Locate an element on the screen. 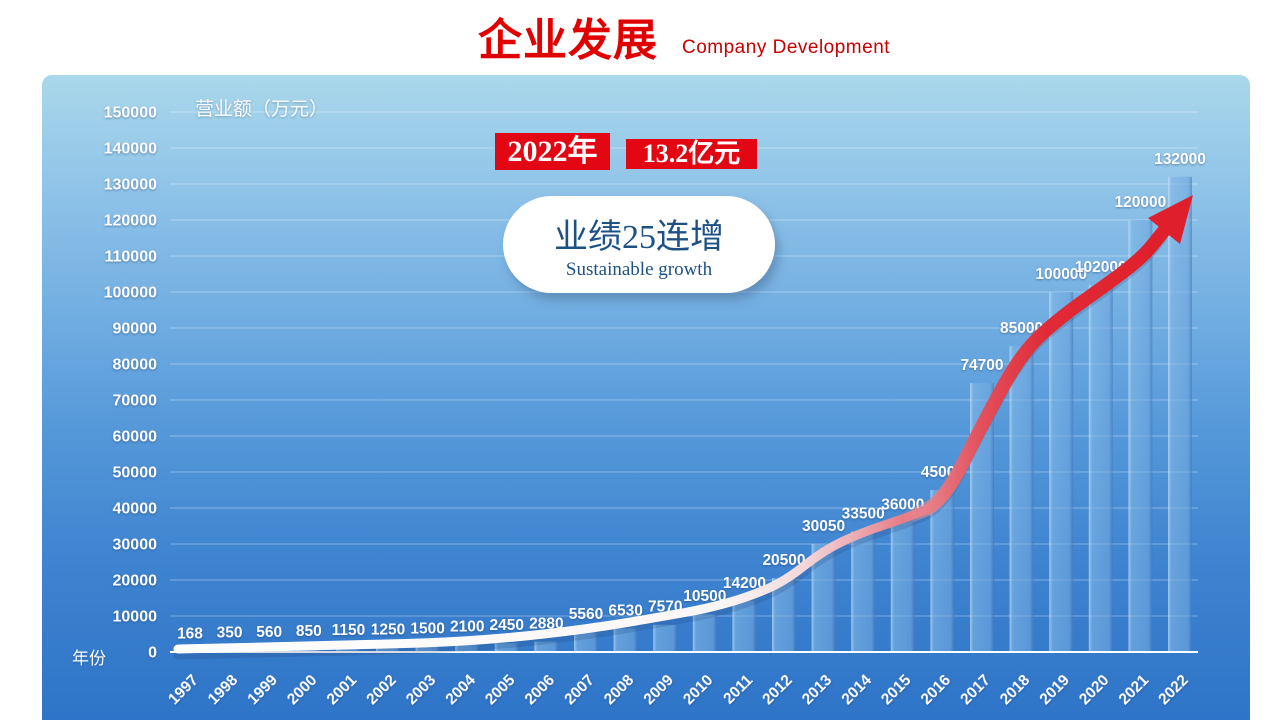  bar-value-label: 1250 is located at coordinates (388, 630).